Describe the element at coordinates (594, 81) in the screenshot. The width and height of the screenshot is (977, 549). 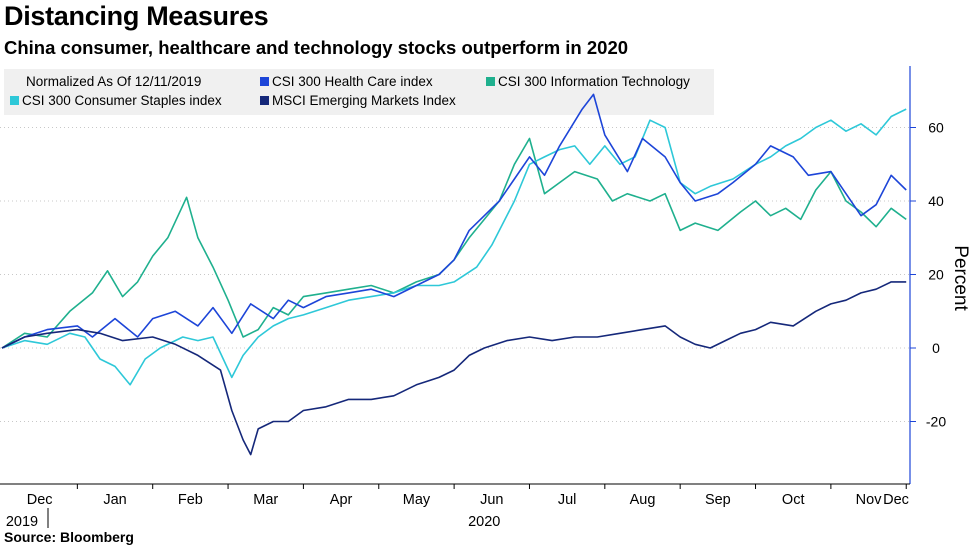
I see `legend-label: CSI 300 Information Technology` at that location.